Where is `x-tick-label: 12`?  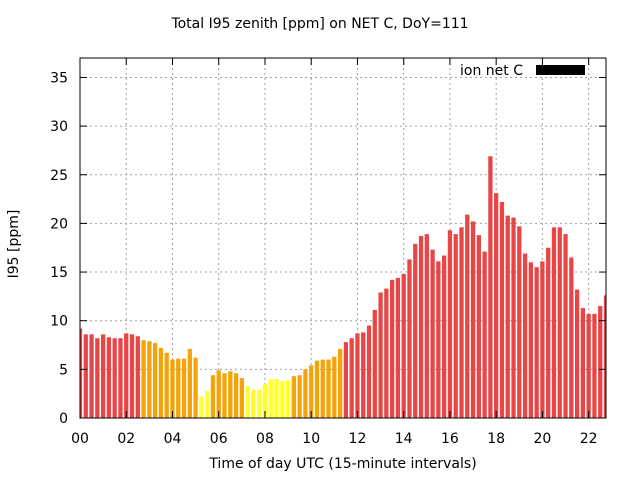 x-tick-label: 12 is located at coordinates (358, 439).